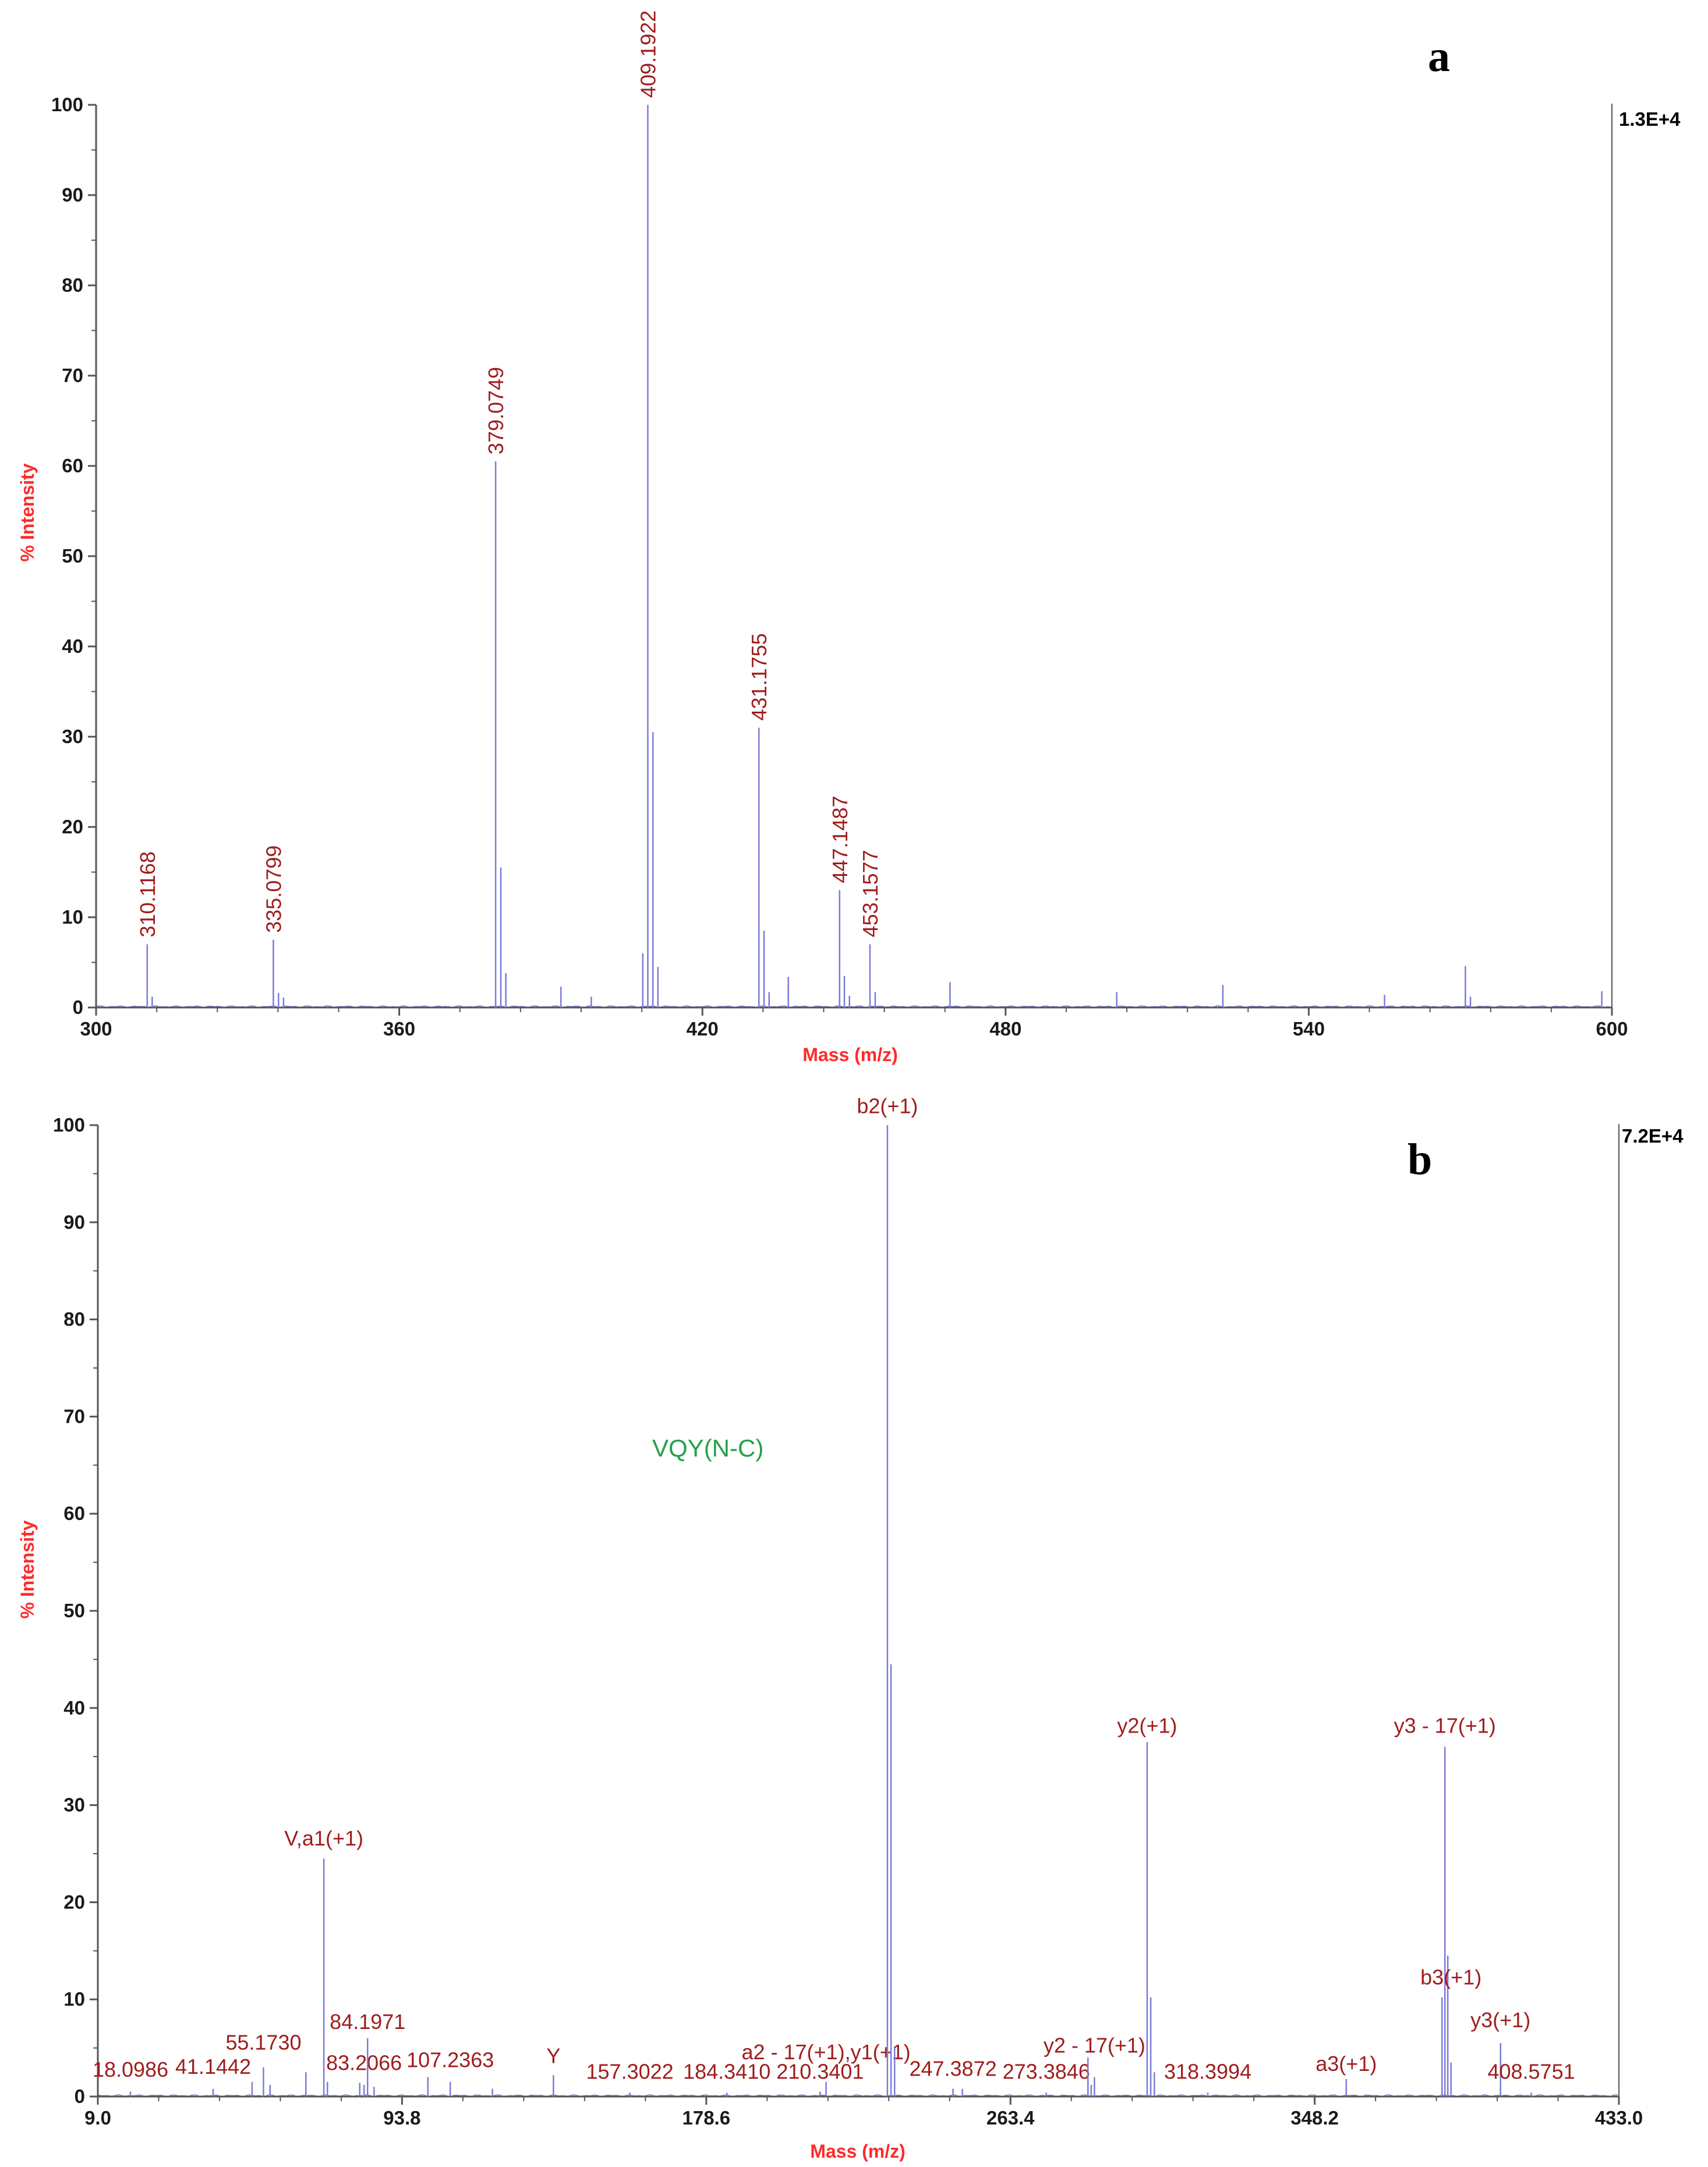  I want to click on peak-label: y2(+1), so click(1147, 1726).